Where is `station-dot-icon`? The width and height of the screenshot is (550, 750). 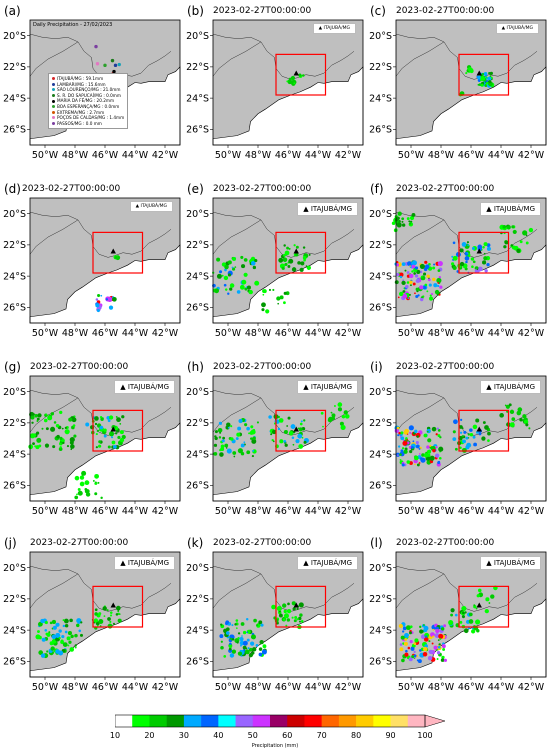
station-dot-icon is located at coordinates (53, 84).